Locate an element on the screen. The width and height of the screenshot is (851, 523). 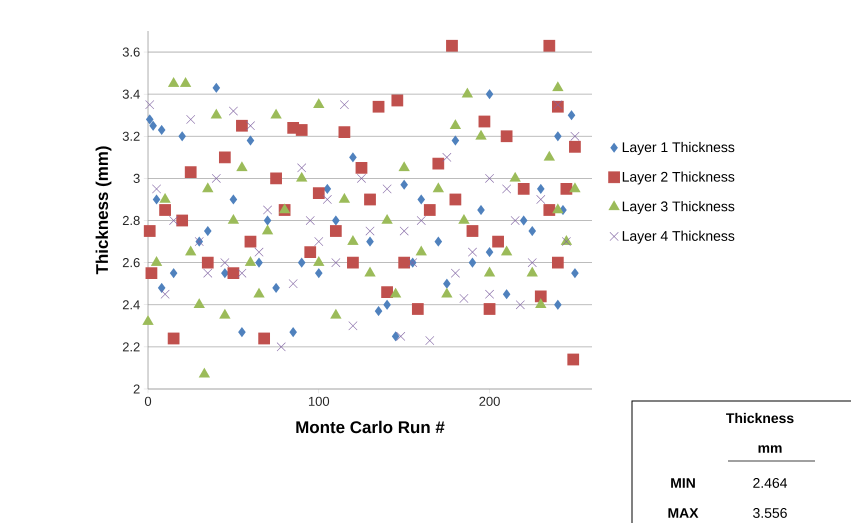
legend-label: Layer 1 Thickness is located at coordinates (678, 148).